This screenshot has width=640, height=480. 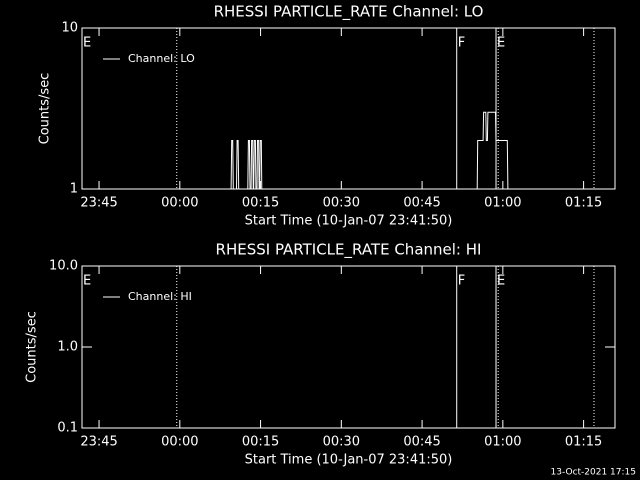 I want to click on legend-label: Channel: HI, so click(x=160, y=296).